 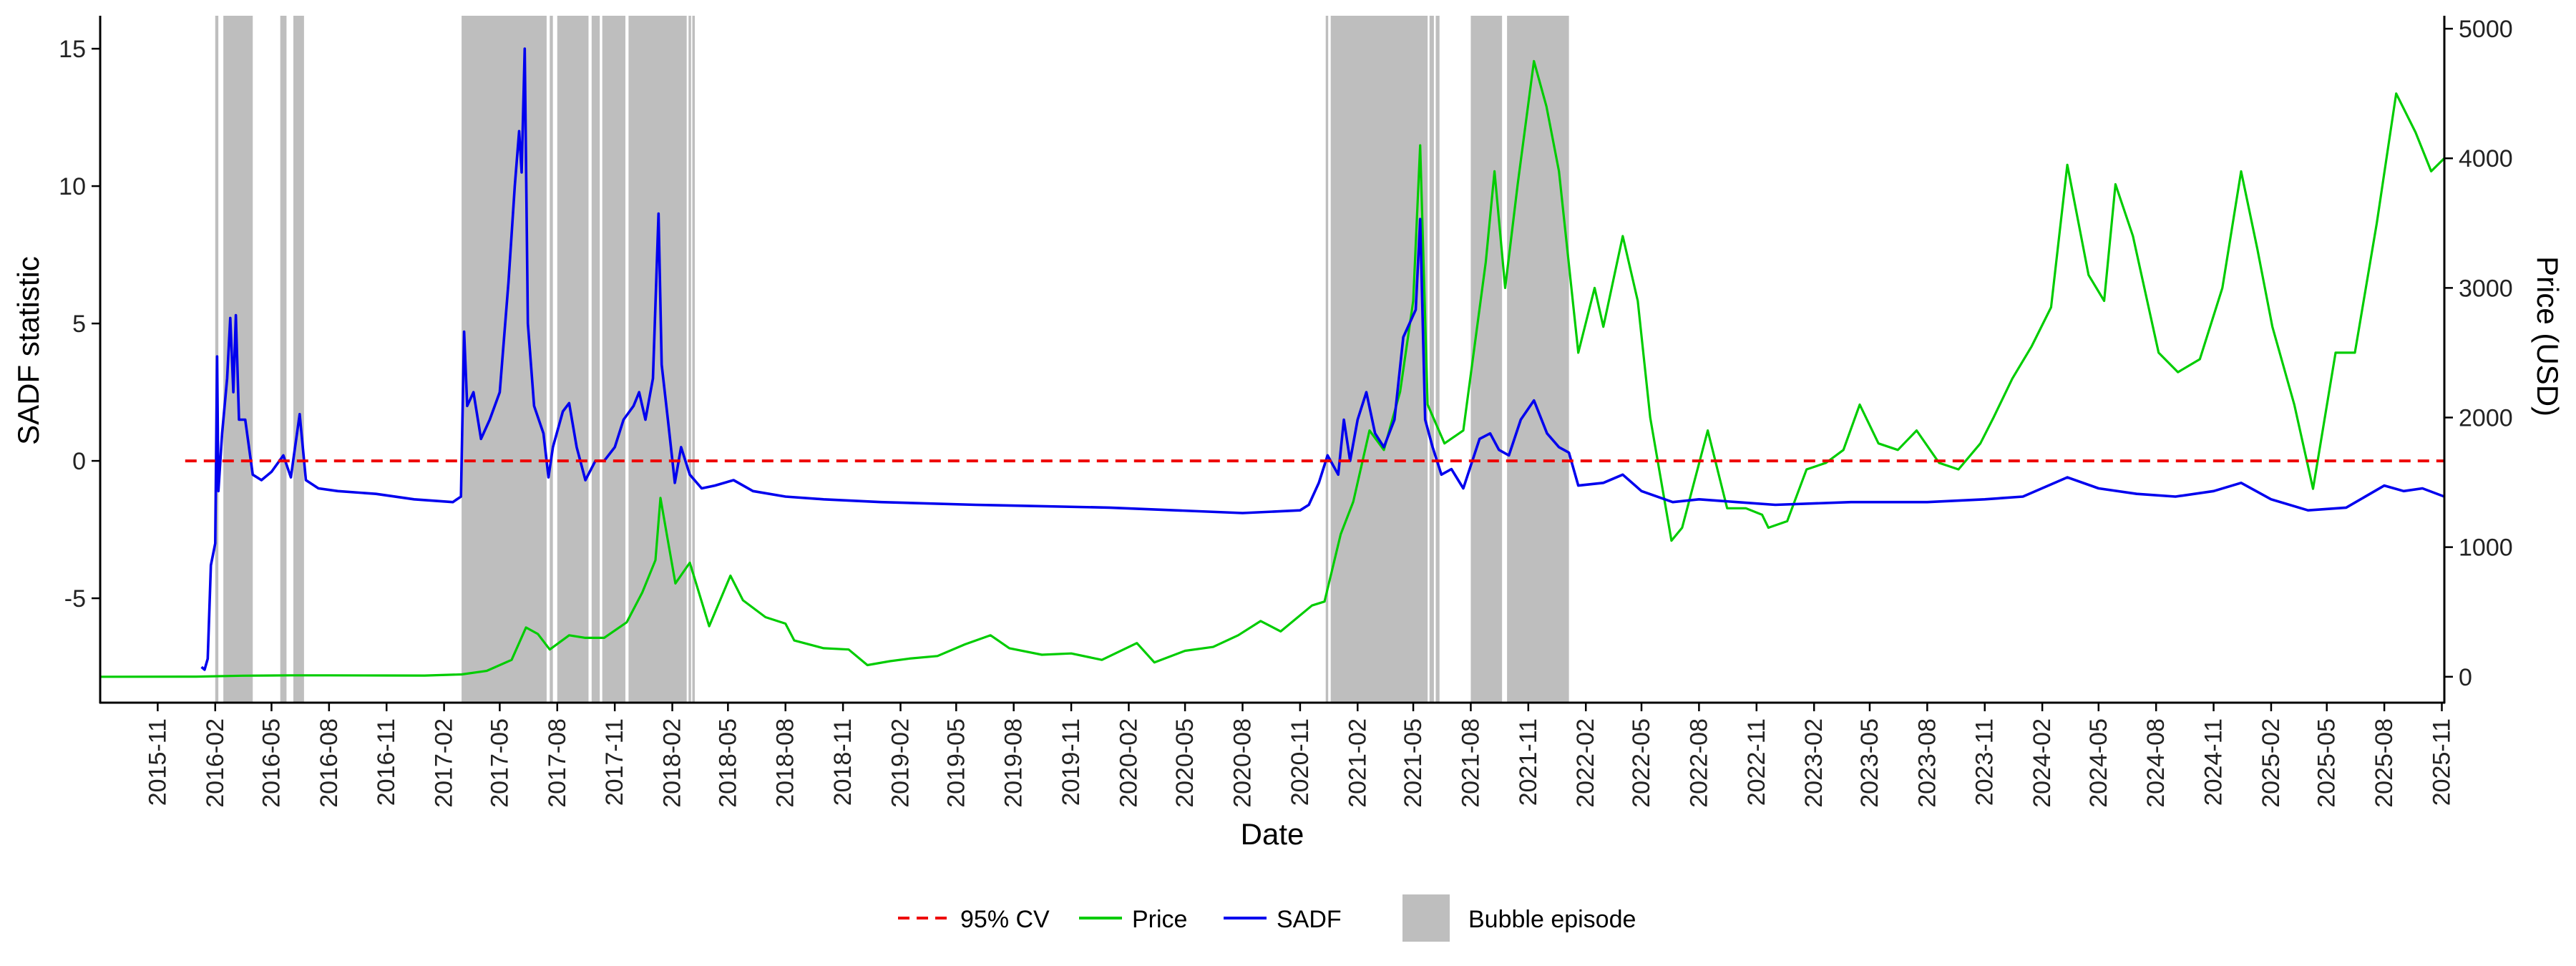 What do you see at coordinates (1585, 763) in the screenshot?
I see `x-tick-label: 2022-02` at bounding box center [1585, 763].